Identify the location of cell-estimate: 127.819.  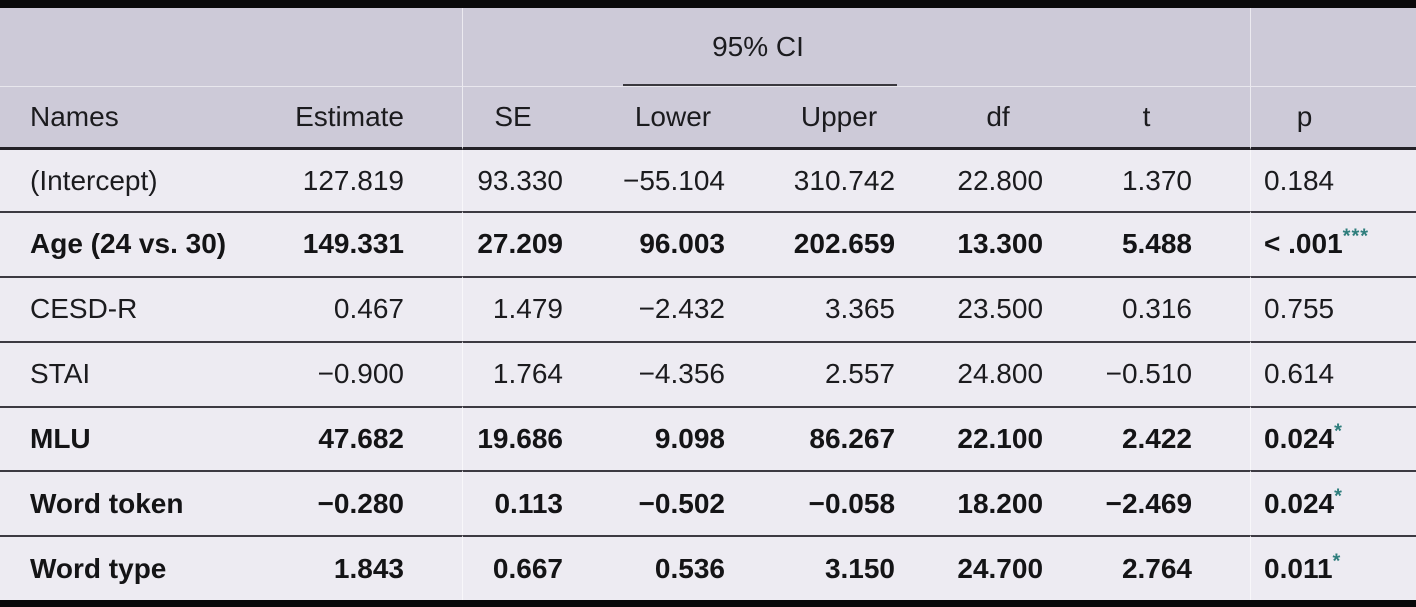
(375, 181).